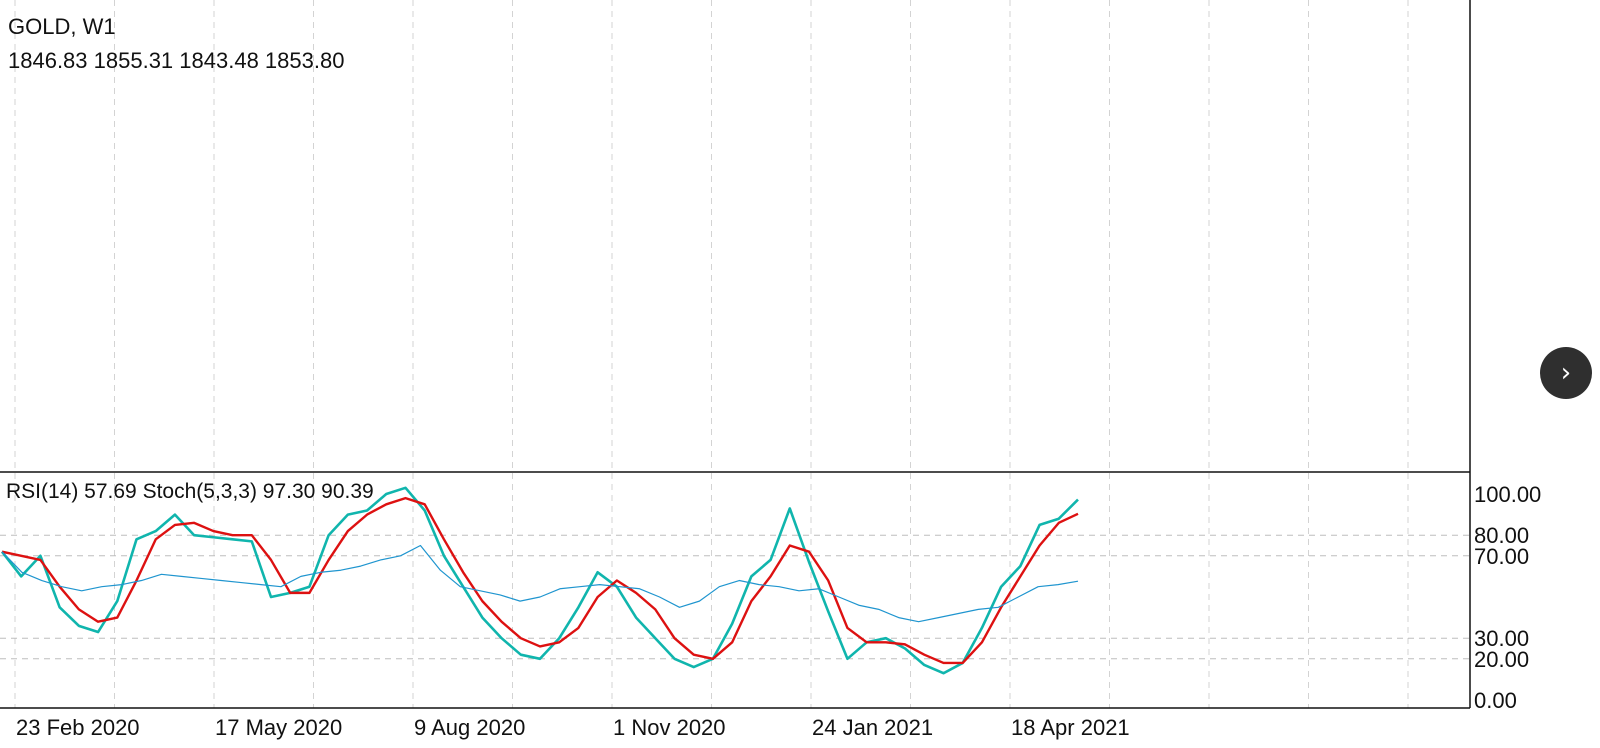  I want to click on rsi-line, so click(540, 583).